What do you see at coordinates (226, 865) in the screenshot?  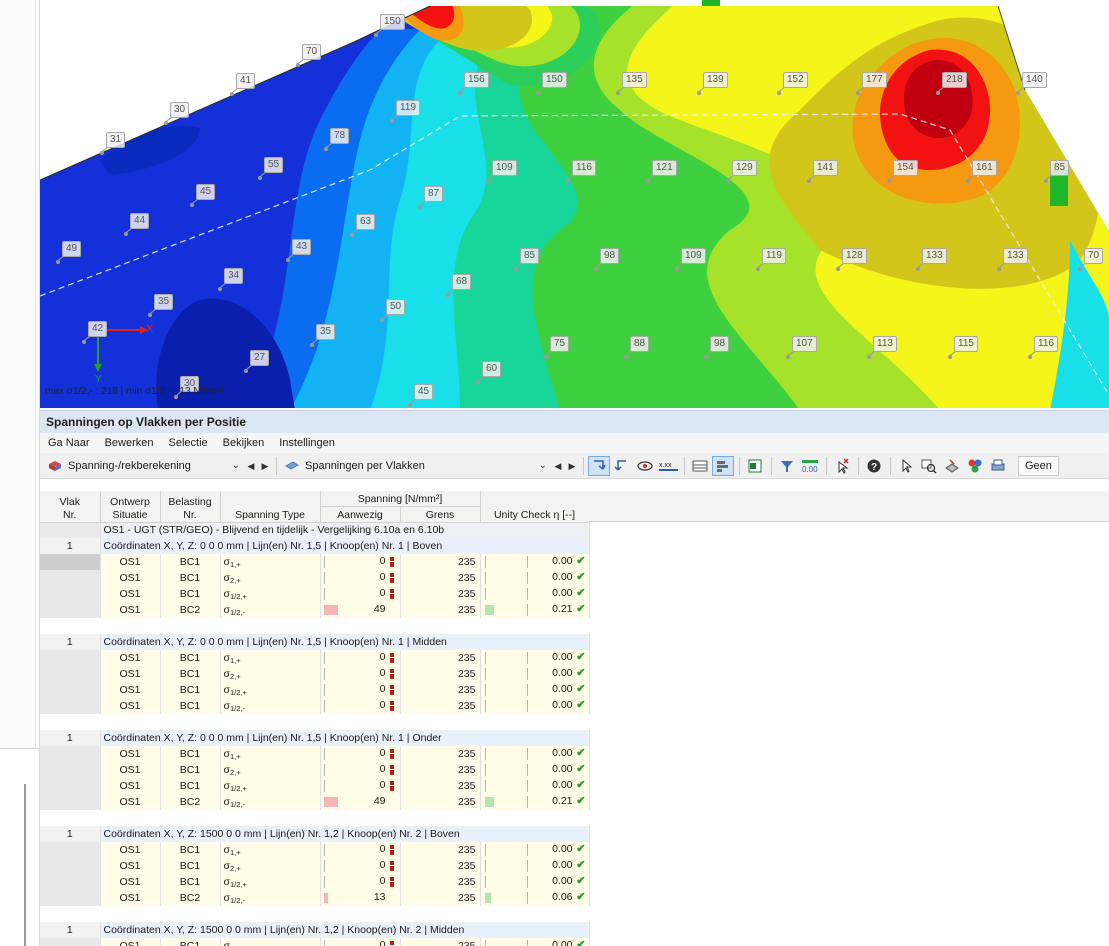 I see `sigma-symbol: σ` at bounding box center [226, 865].